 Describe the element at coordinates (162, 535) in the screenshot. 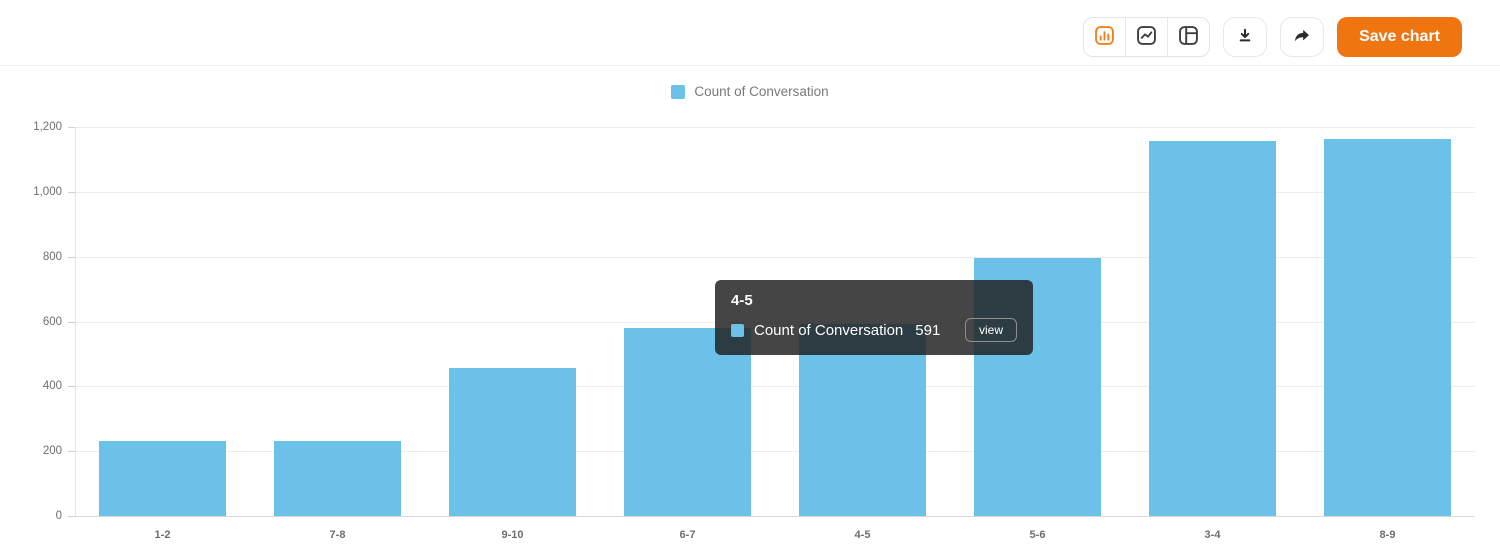

I see `x-axis-label: 1-2` at that location.